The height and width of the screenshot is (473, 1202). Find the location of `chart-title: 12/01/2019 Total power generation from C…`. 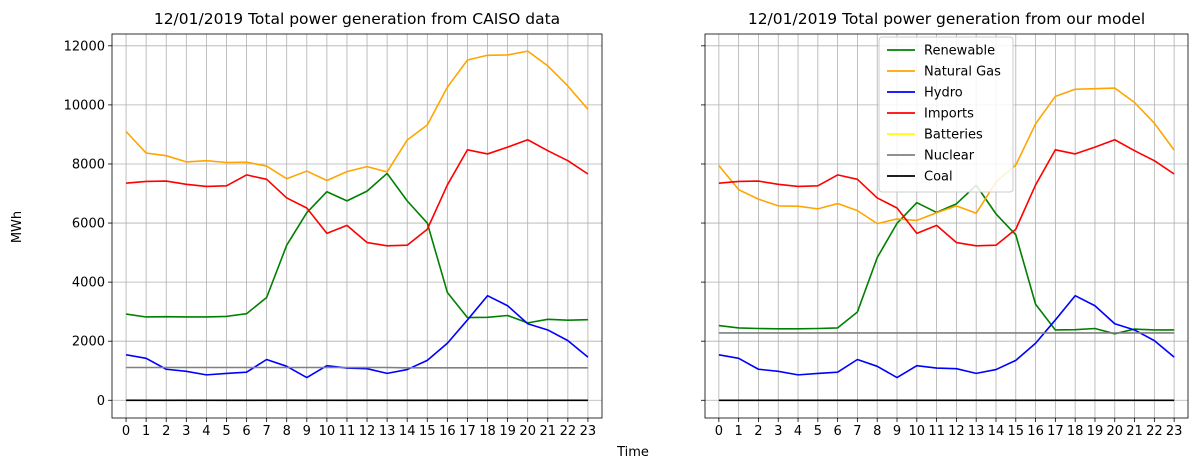

chart-title: 12/01/2019 Total power generation from C… is located at coordinates (357, 19).